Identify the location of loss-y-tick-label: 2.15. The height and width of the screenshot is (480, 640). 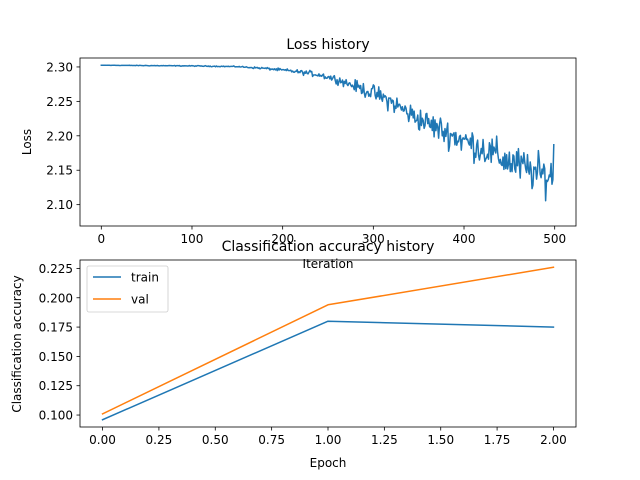
(59, 171).